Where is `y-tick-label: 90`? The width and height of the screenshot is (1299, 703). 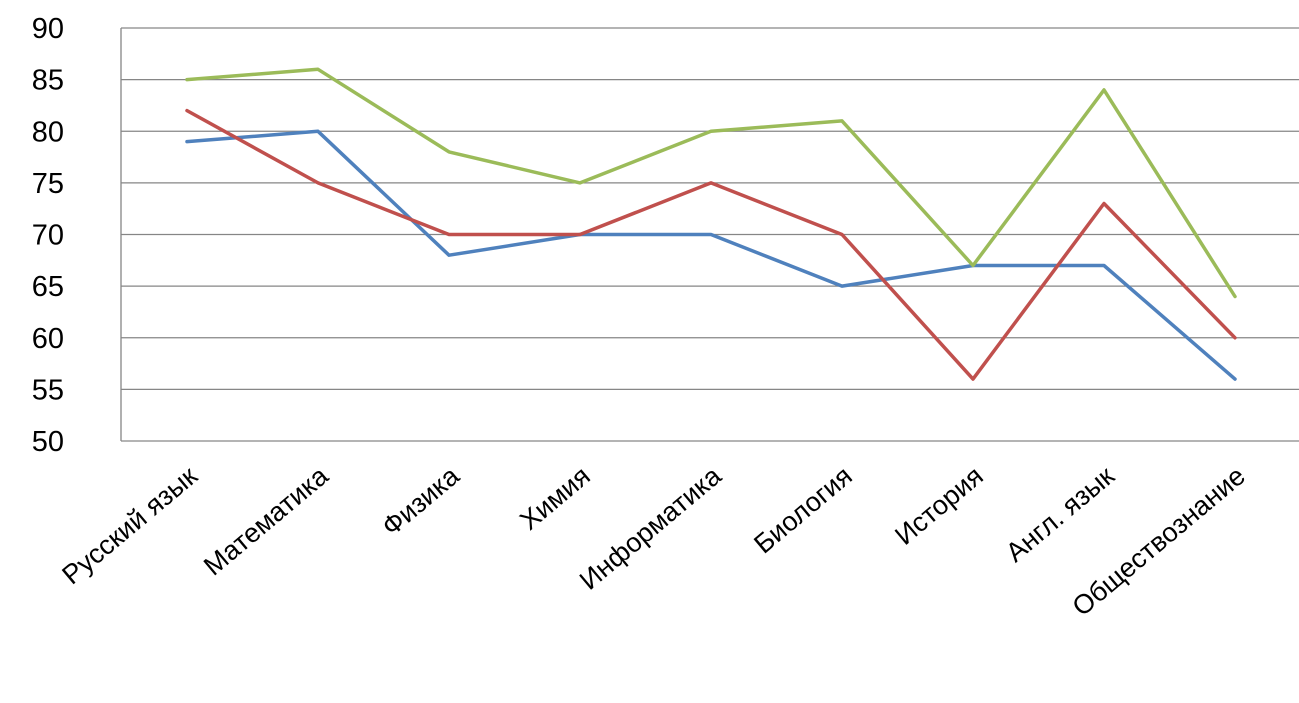
y-tick-label: 90 is located at coordinates (48, 29).